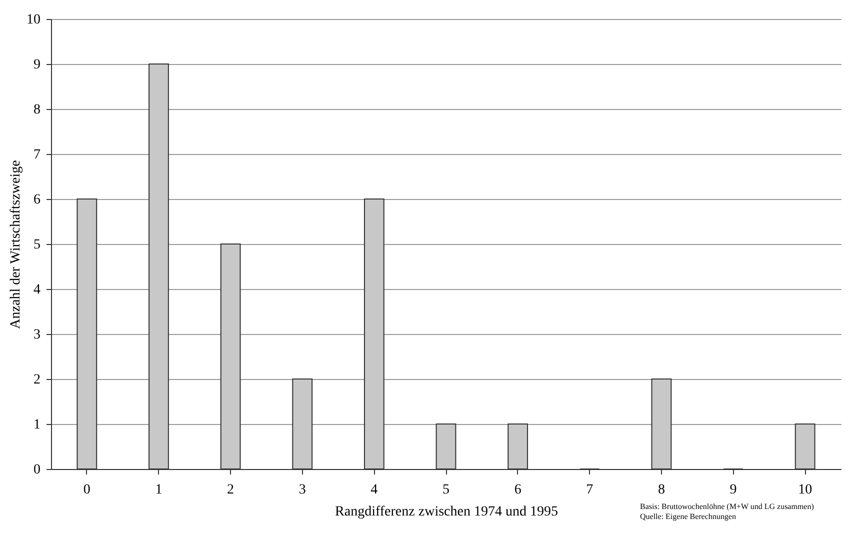  I want to click on x-tick-label: 2, so click(230, 490).